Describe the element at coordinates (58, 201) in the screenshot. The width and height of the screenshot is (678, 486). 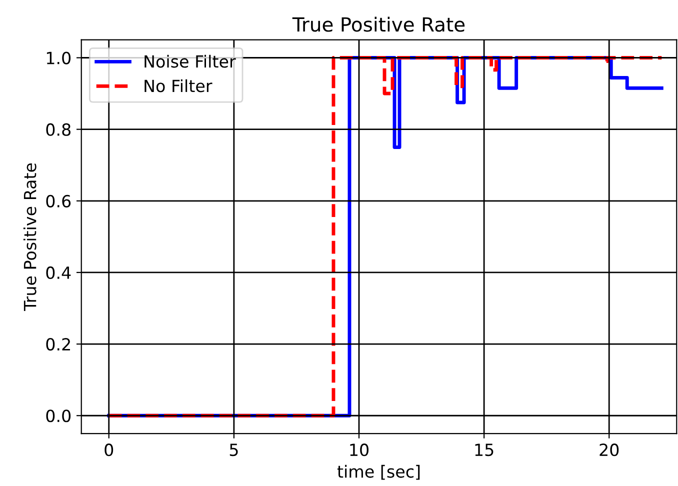
I see `y-tick-label: 0.6` at that location.